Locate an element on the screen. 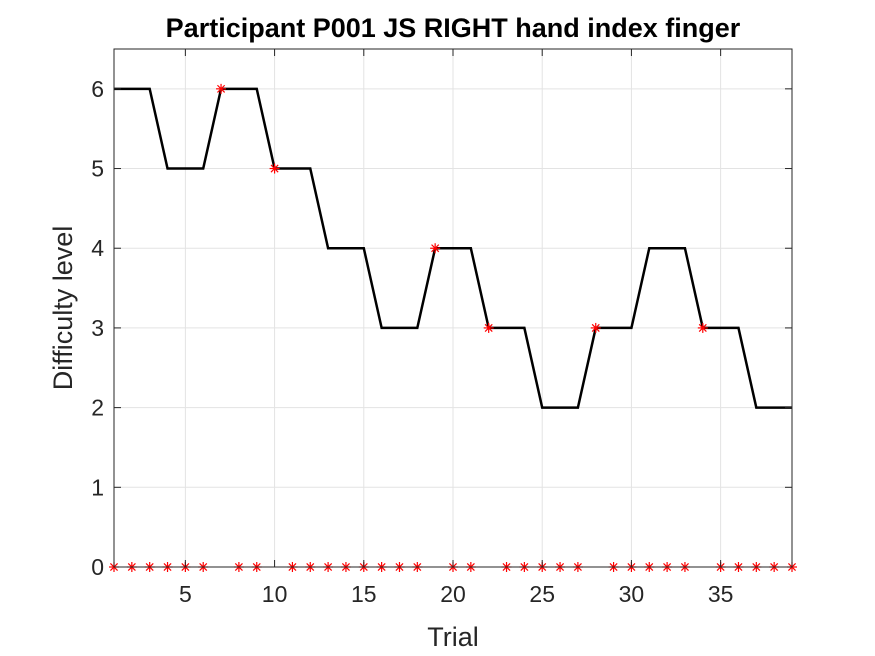  y-tick-label: 2 is located at coordinates (97, 408).